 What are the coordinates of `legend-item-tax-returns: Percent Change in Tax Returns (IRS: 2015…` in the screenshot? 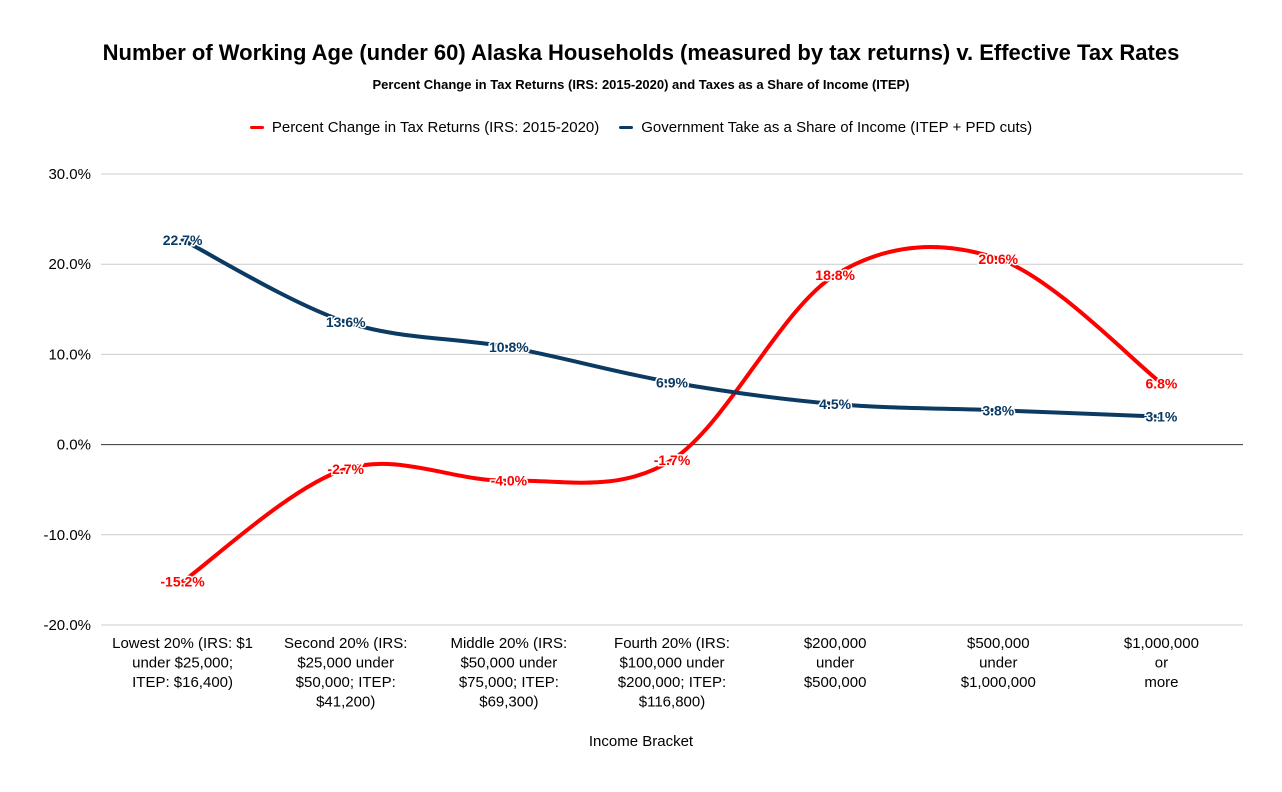 It's located at (424, 127).